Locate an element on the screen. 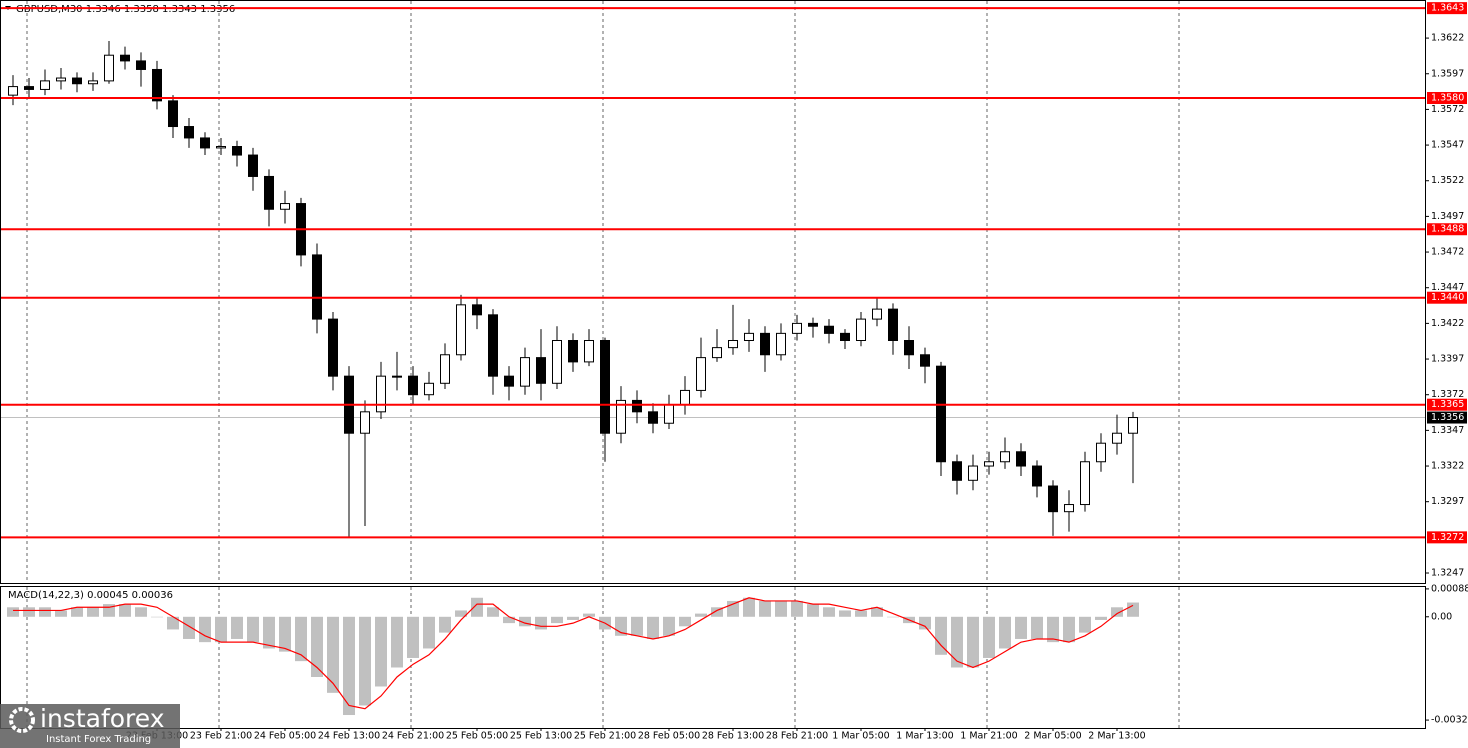  level-label: 1.3272 is located at coordinates (1447, 537).